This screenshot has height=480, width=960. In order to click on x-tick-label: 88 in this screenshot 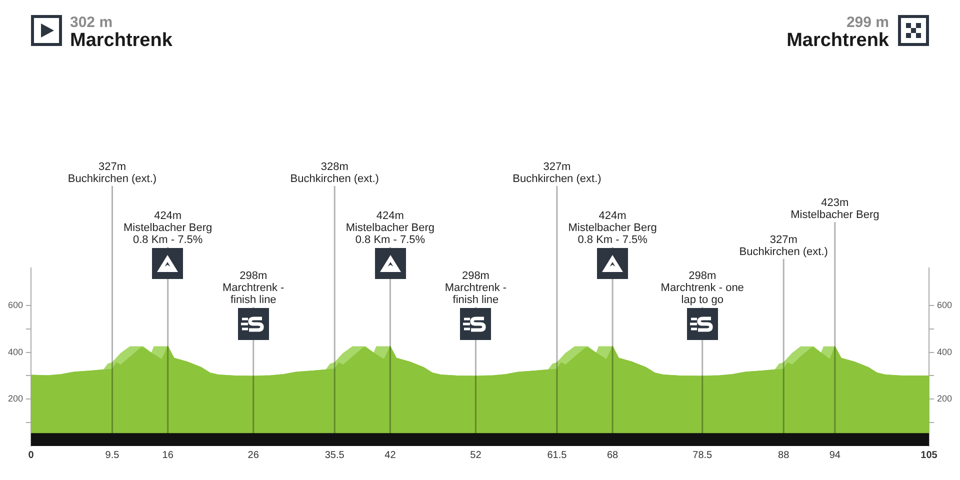, I will do `click(784, 455)`.